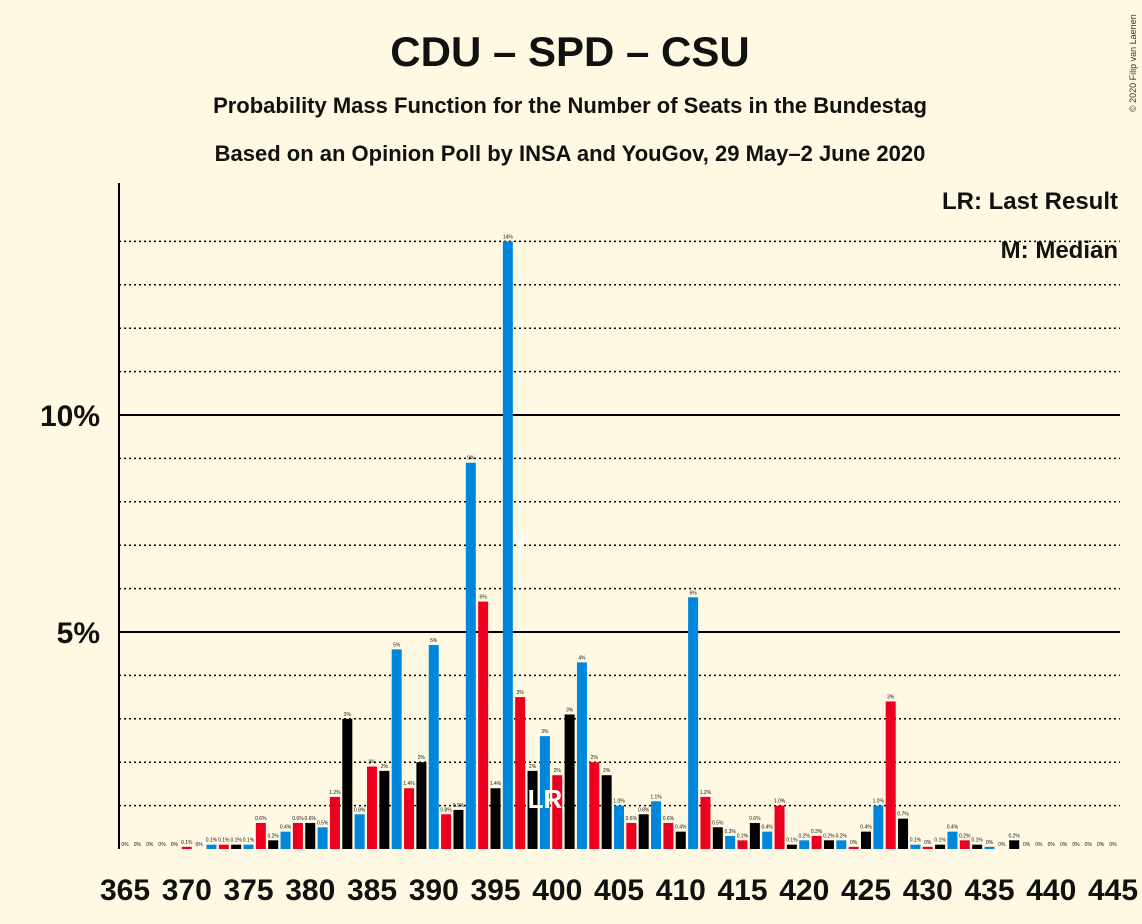 This screenshot has height=924, width=1142. What do you see at coordinates (1113, 890) in the screenshot?
I see `x-tick-label: 445` at bounding box center [1113, 890].